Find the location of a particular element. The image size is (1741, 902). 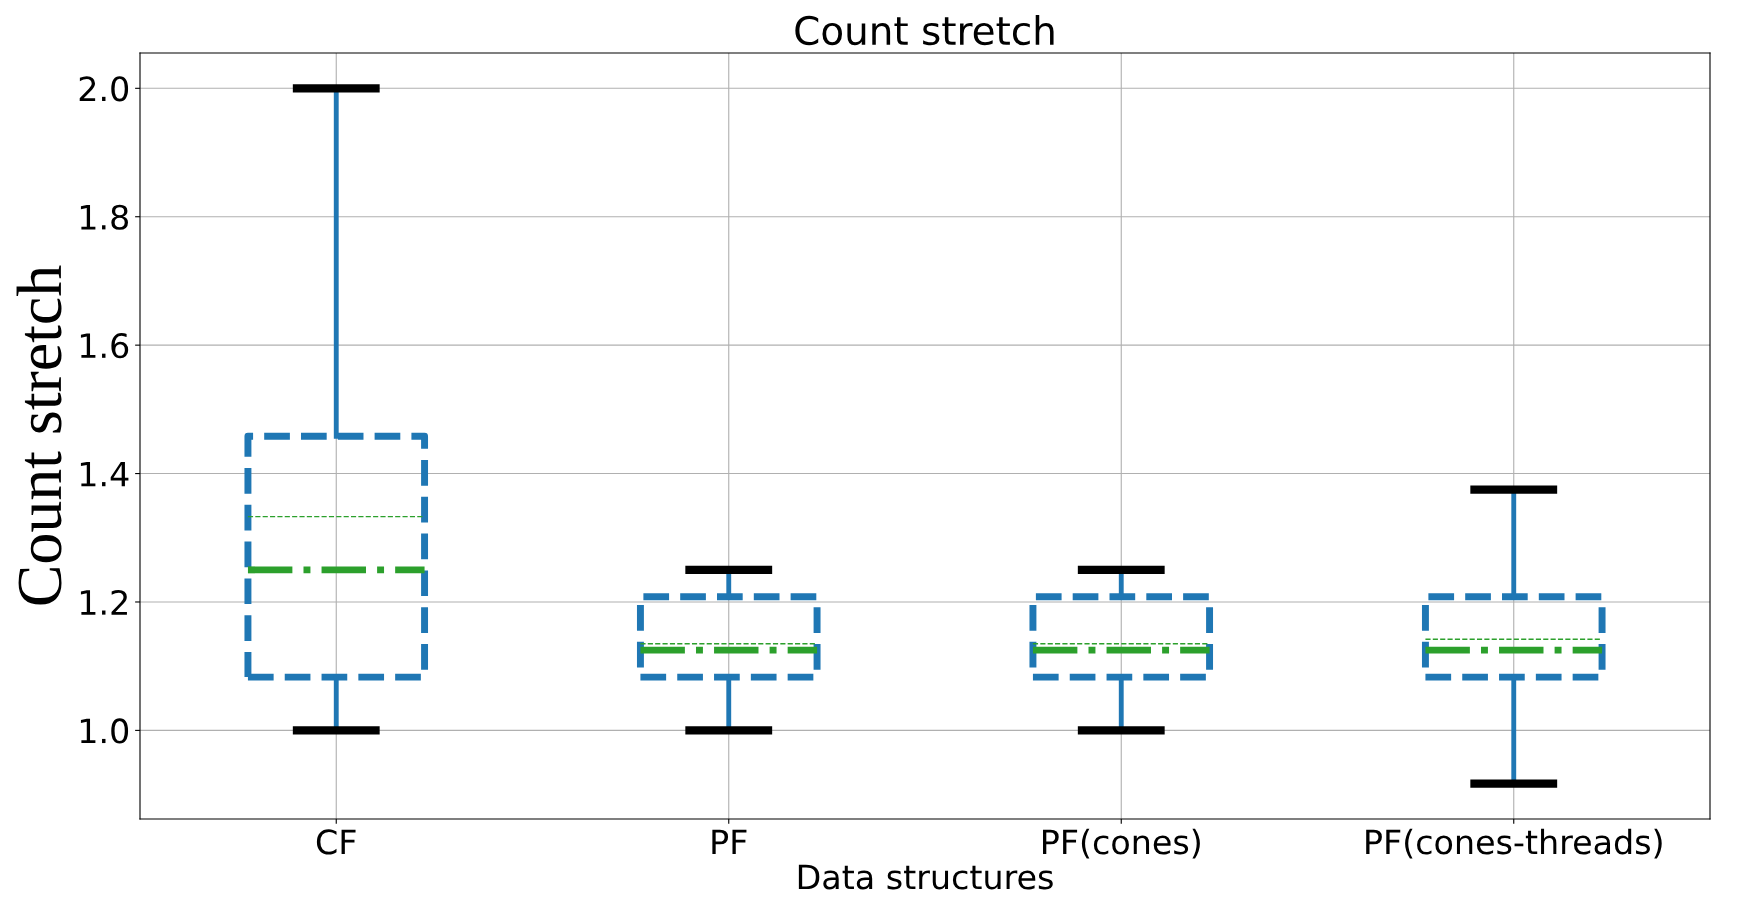

y-tick-label: 1.6 is located at coordinates (104, 346).